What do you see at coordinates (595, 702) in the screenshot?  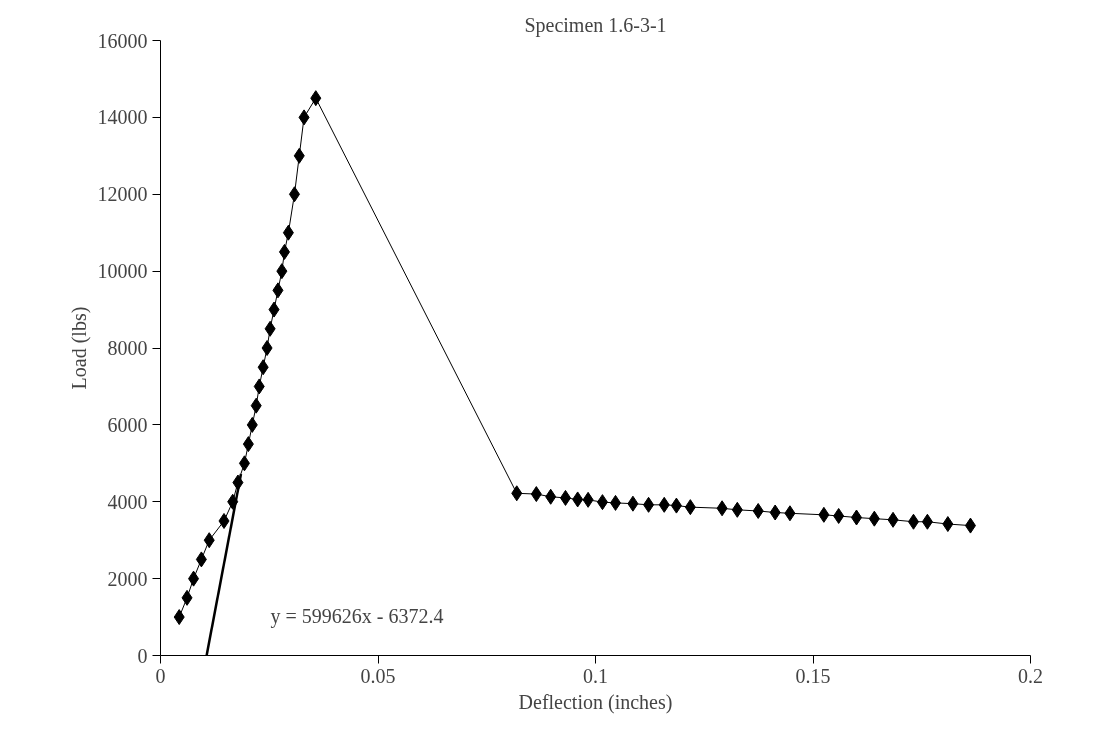 I see `x-axis-title: Deflection (inches)` at bounding box center [595, 702].